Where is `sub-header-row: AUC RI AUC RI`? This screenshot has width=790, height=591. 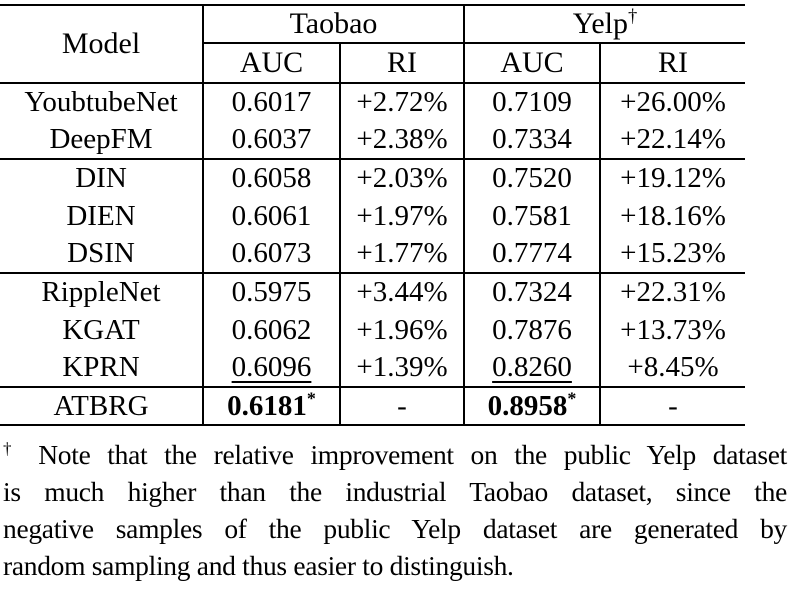
sub-header-row: AUC RI AUC RI is located at coordinates (373, 63).